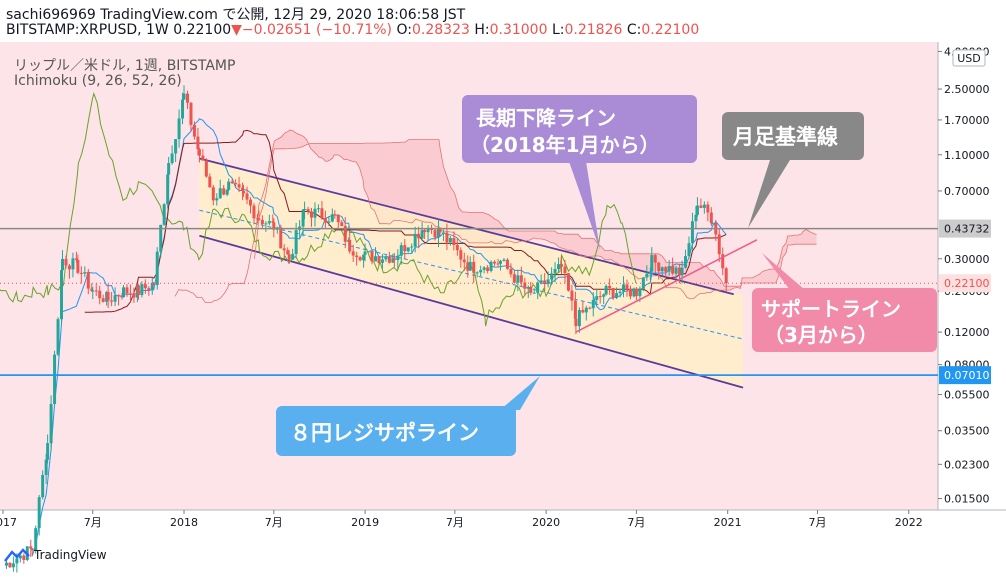 Image resolution: width=1006 pixels, height=578 pixels. Describe the element at coordinates (125, 66) in the screenshot. I see `chart-symbol-description: リップル／米ドル, 1週, BITSTAMP` at that location.